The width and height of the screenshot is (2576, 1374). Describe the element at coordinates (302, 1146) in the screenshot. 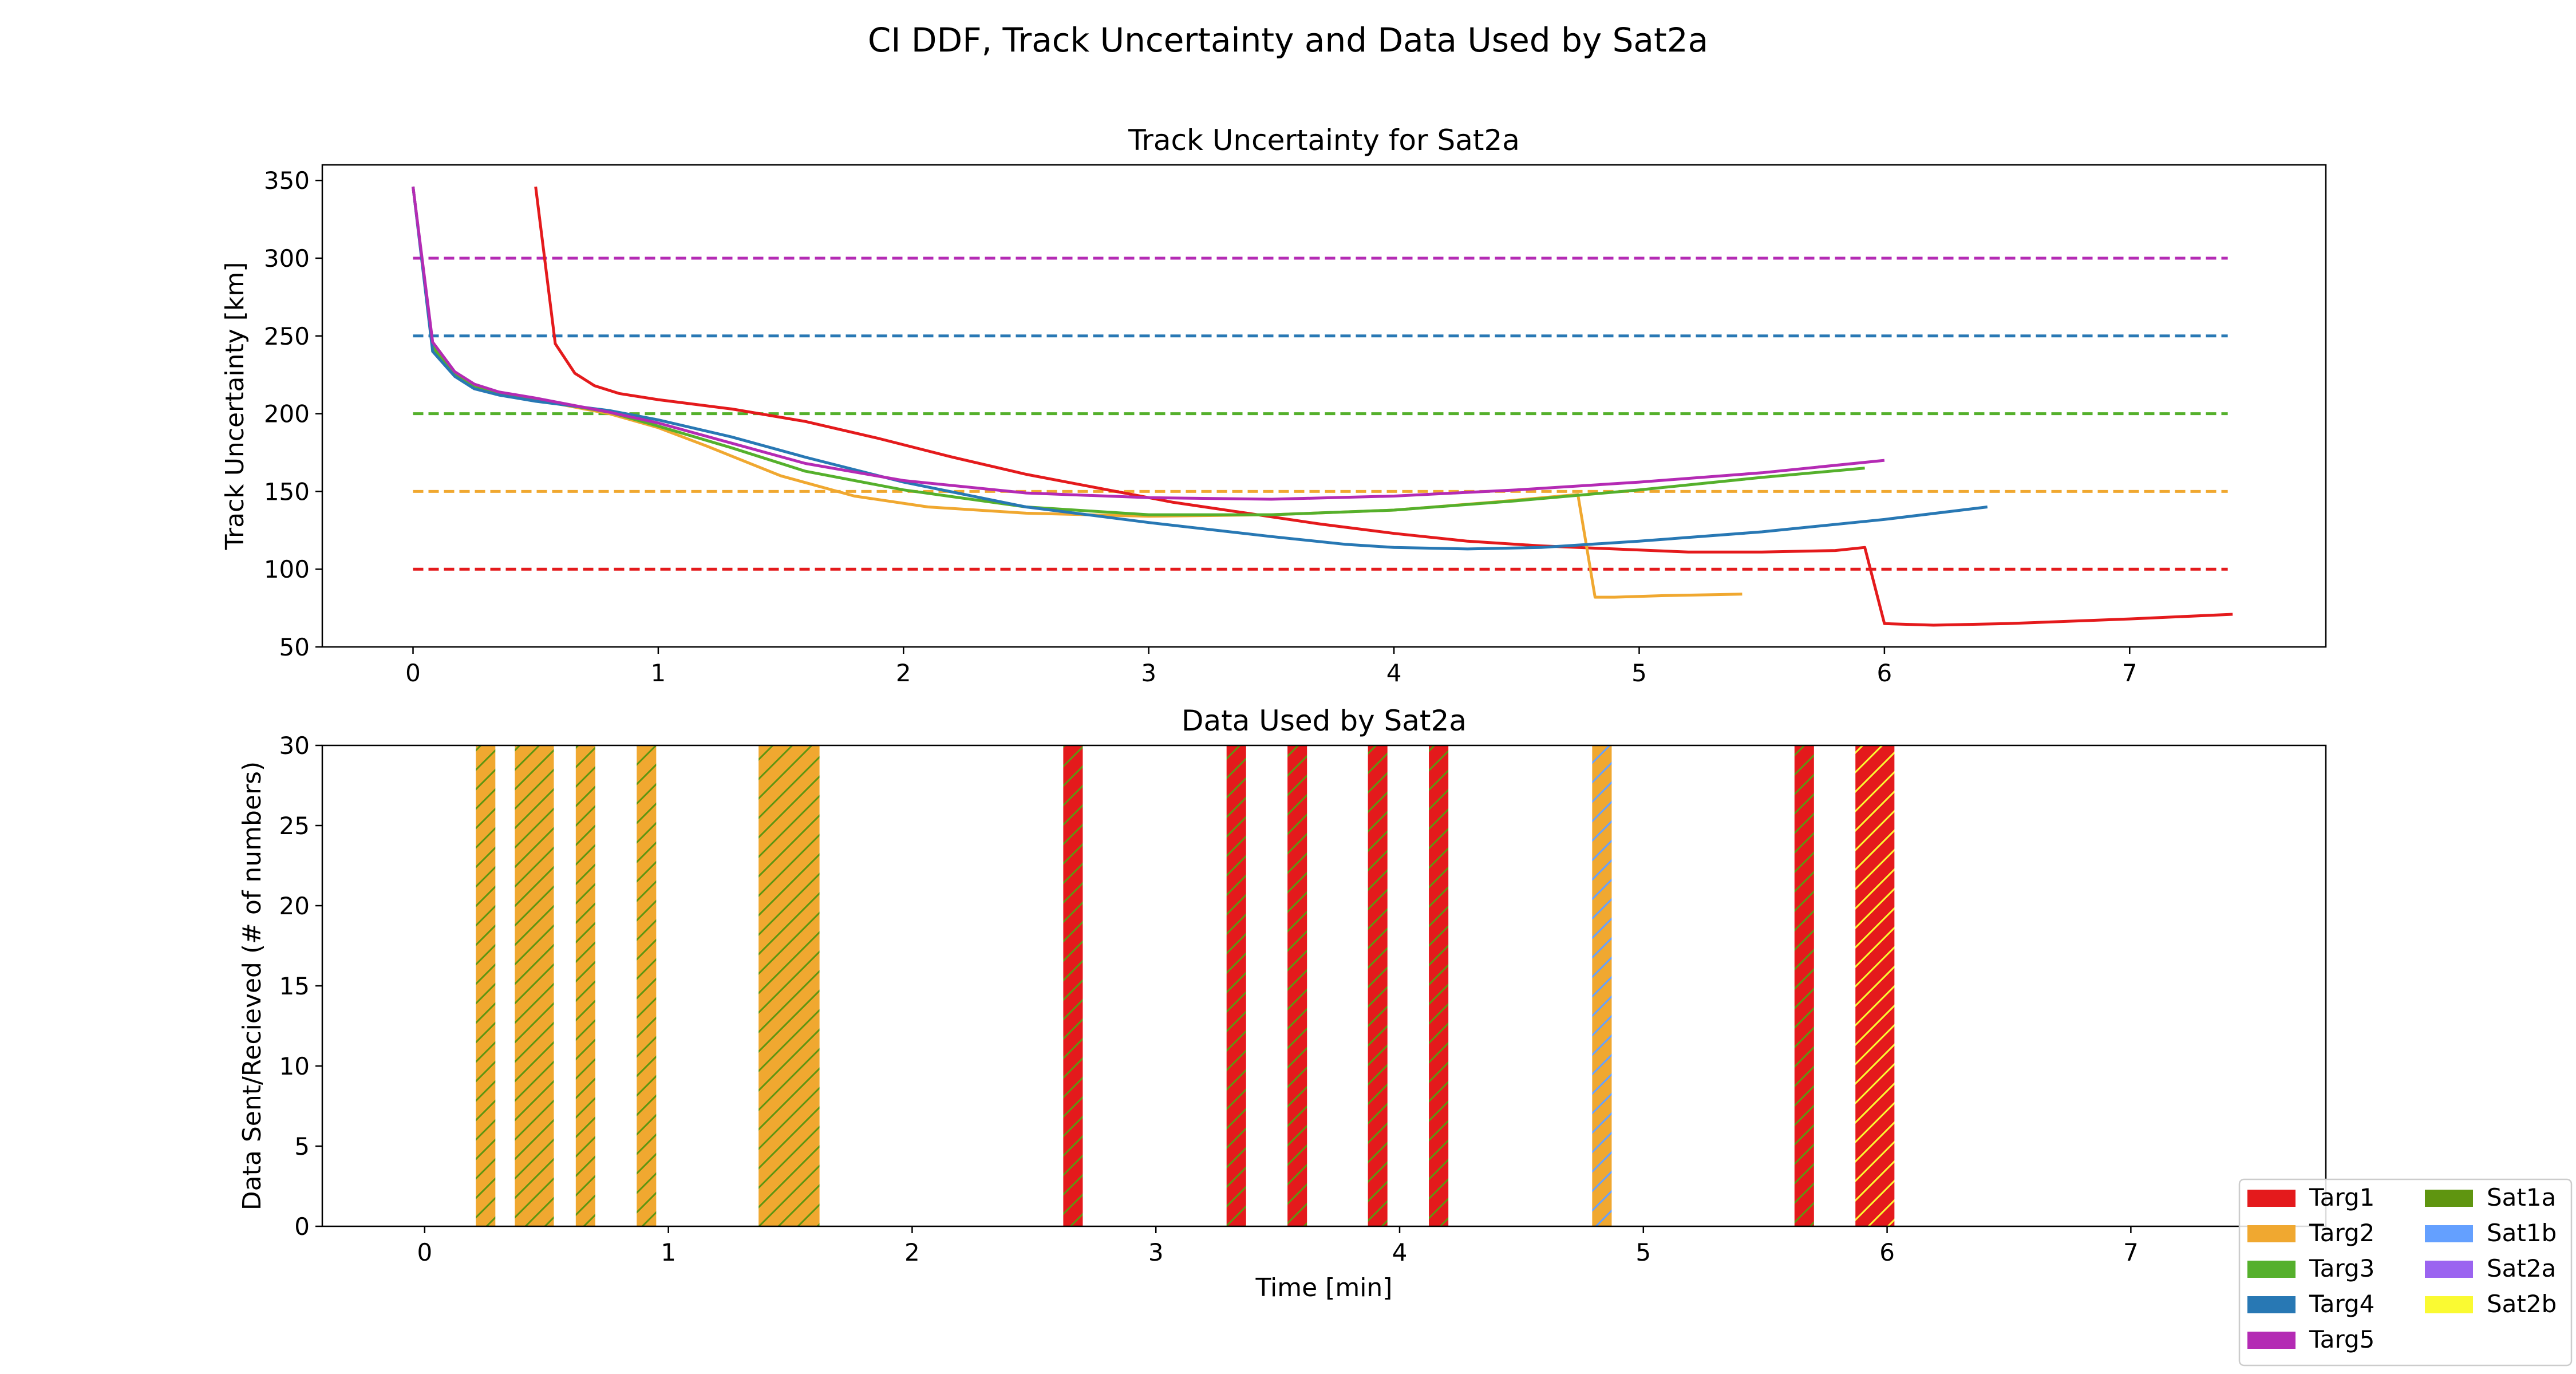

I see `y-tick-label: 5` at that location.